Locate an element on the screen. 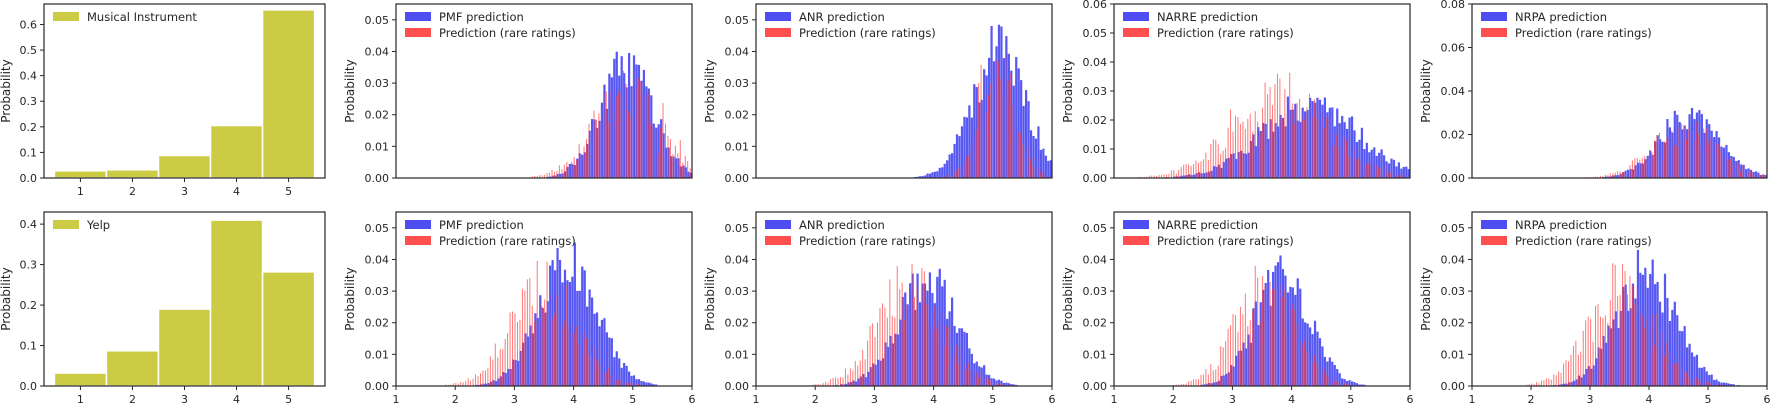 Image resolution: width=1776 pixels, height=408 pixels. xtick-label: 3 is located at coordinates (184, 191).